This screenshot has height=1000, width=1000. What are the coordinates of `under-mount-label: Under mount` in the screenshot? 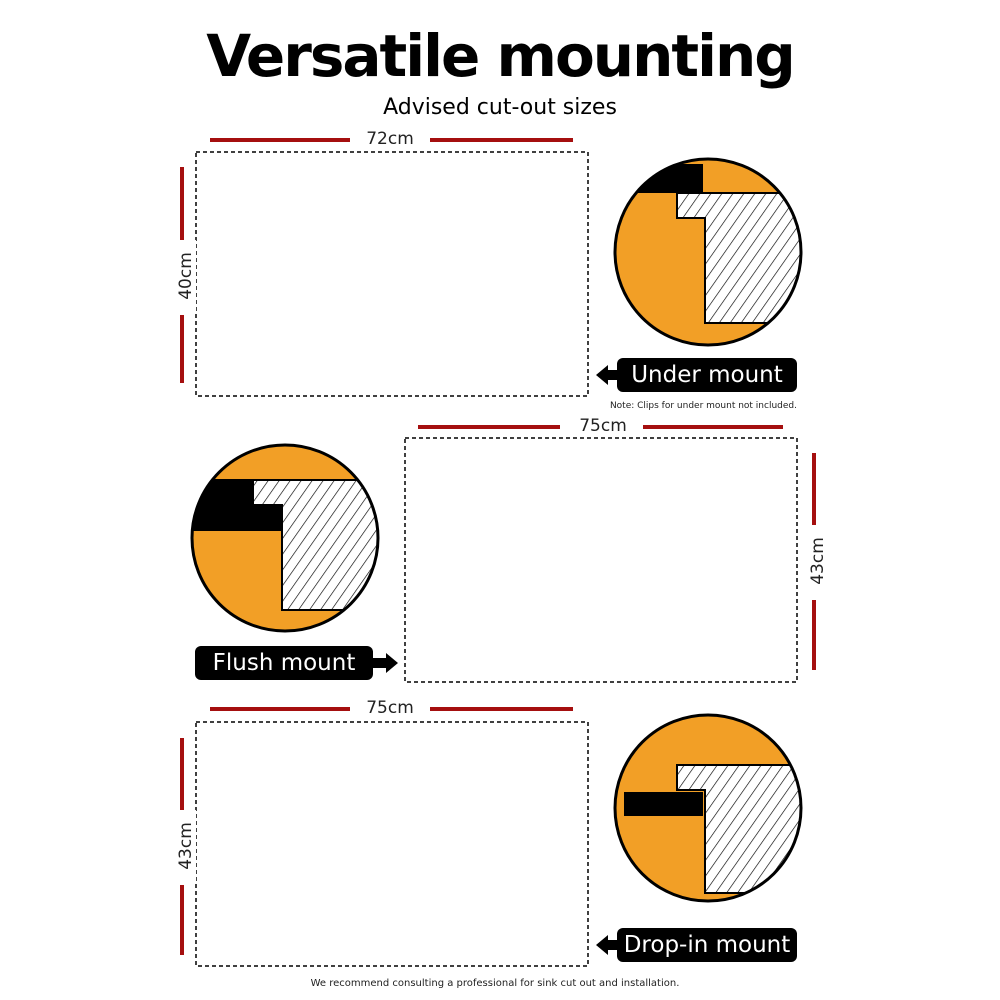 It's located at (707, 375).